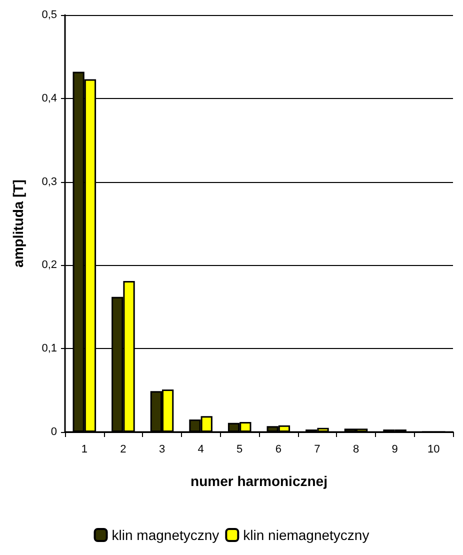 The image size is (463, 555). Describe the element at coordinates (433, 450) in the screenshot. I see `x-tick-label: 10` at that location.